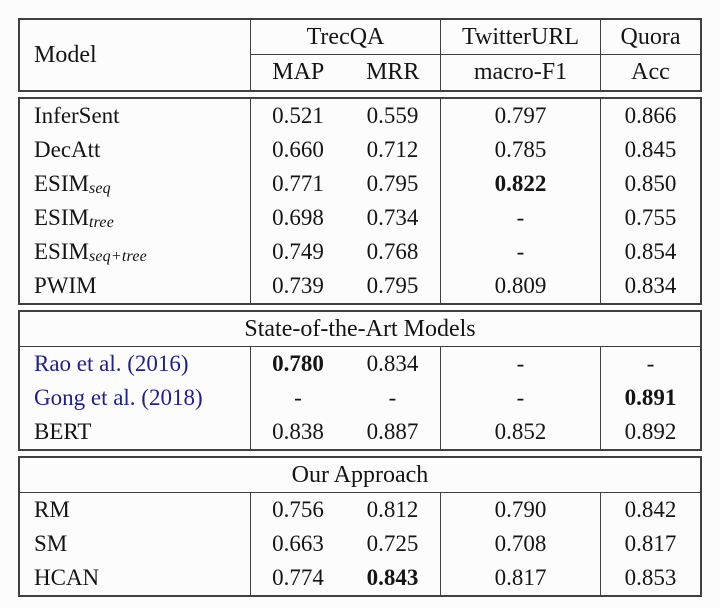 The height and width of the screenshot is (608, 720). What do you see at coordinates (392, 543) in the screenshot?
I see `mrr-value: 0.725` at bounding box center [392, 543].